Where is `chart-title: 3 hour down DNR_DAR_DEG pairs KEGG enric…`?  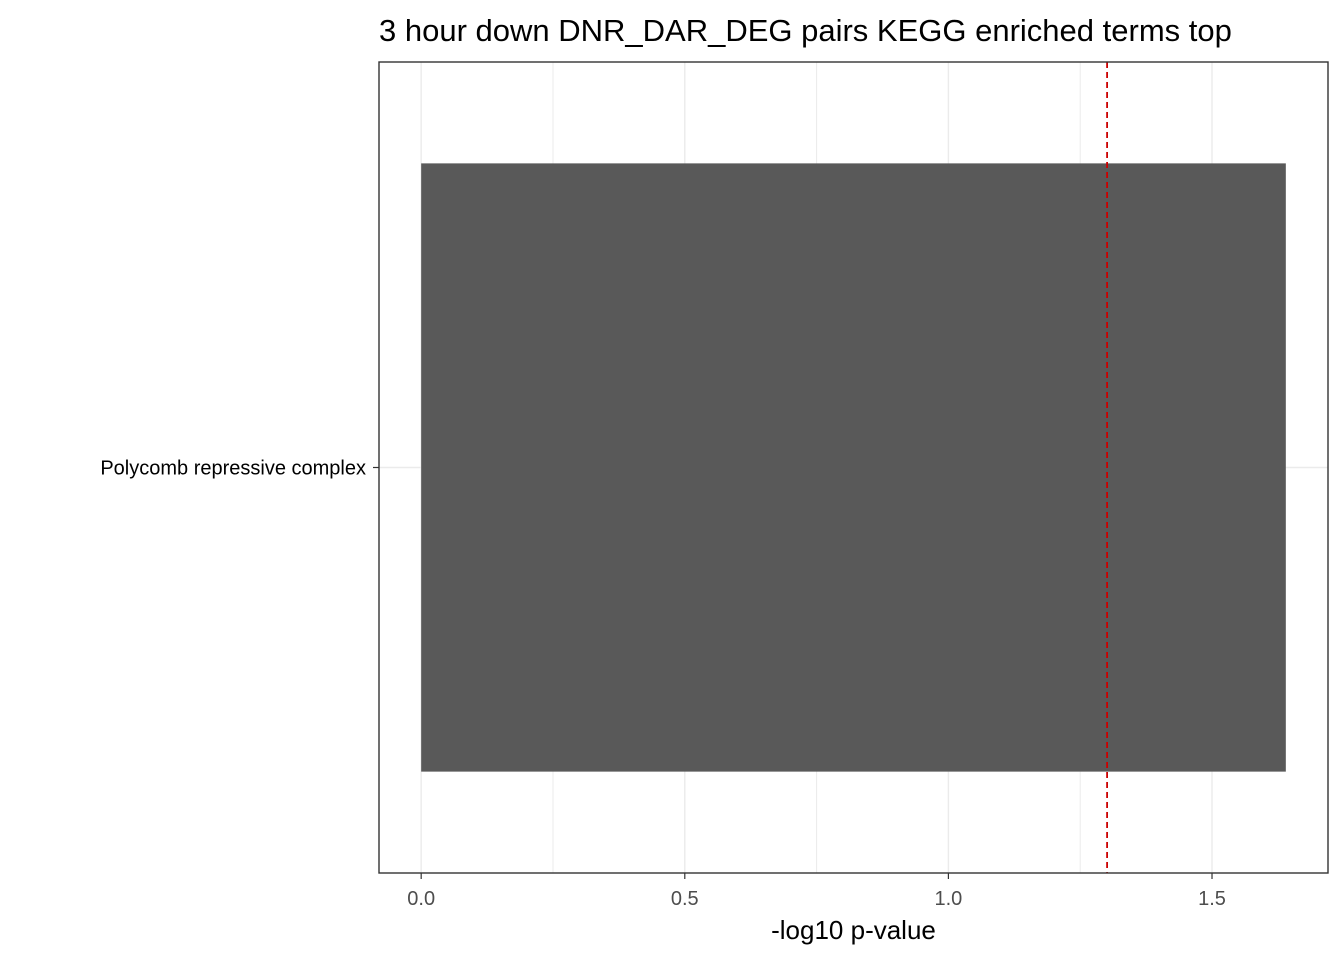
chart-title: 3 hour down DNR_DAR_DEG pairs KEGG enric… is located at coordinates (805, 30).